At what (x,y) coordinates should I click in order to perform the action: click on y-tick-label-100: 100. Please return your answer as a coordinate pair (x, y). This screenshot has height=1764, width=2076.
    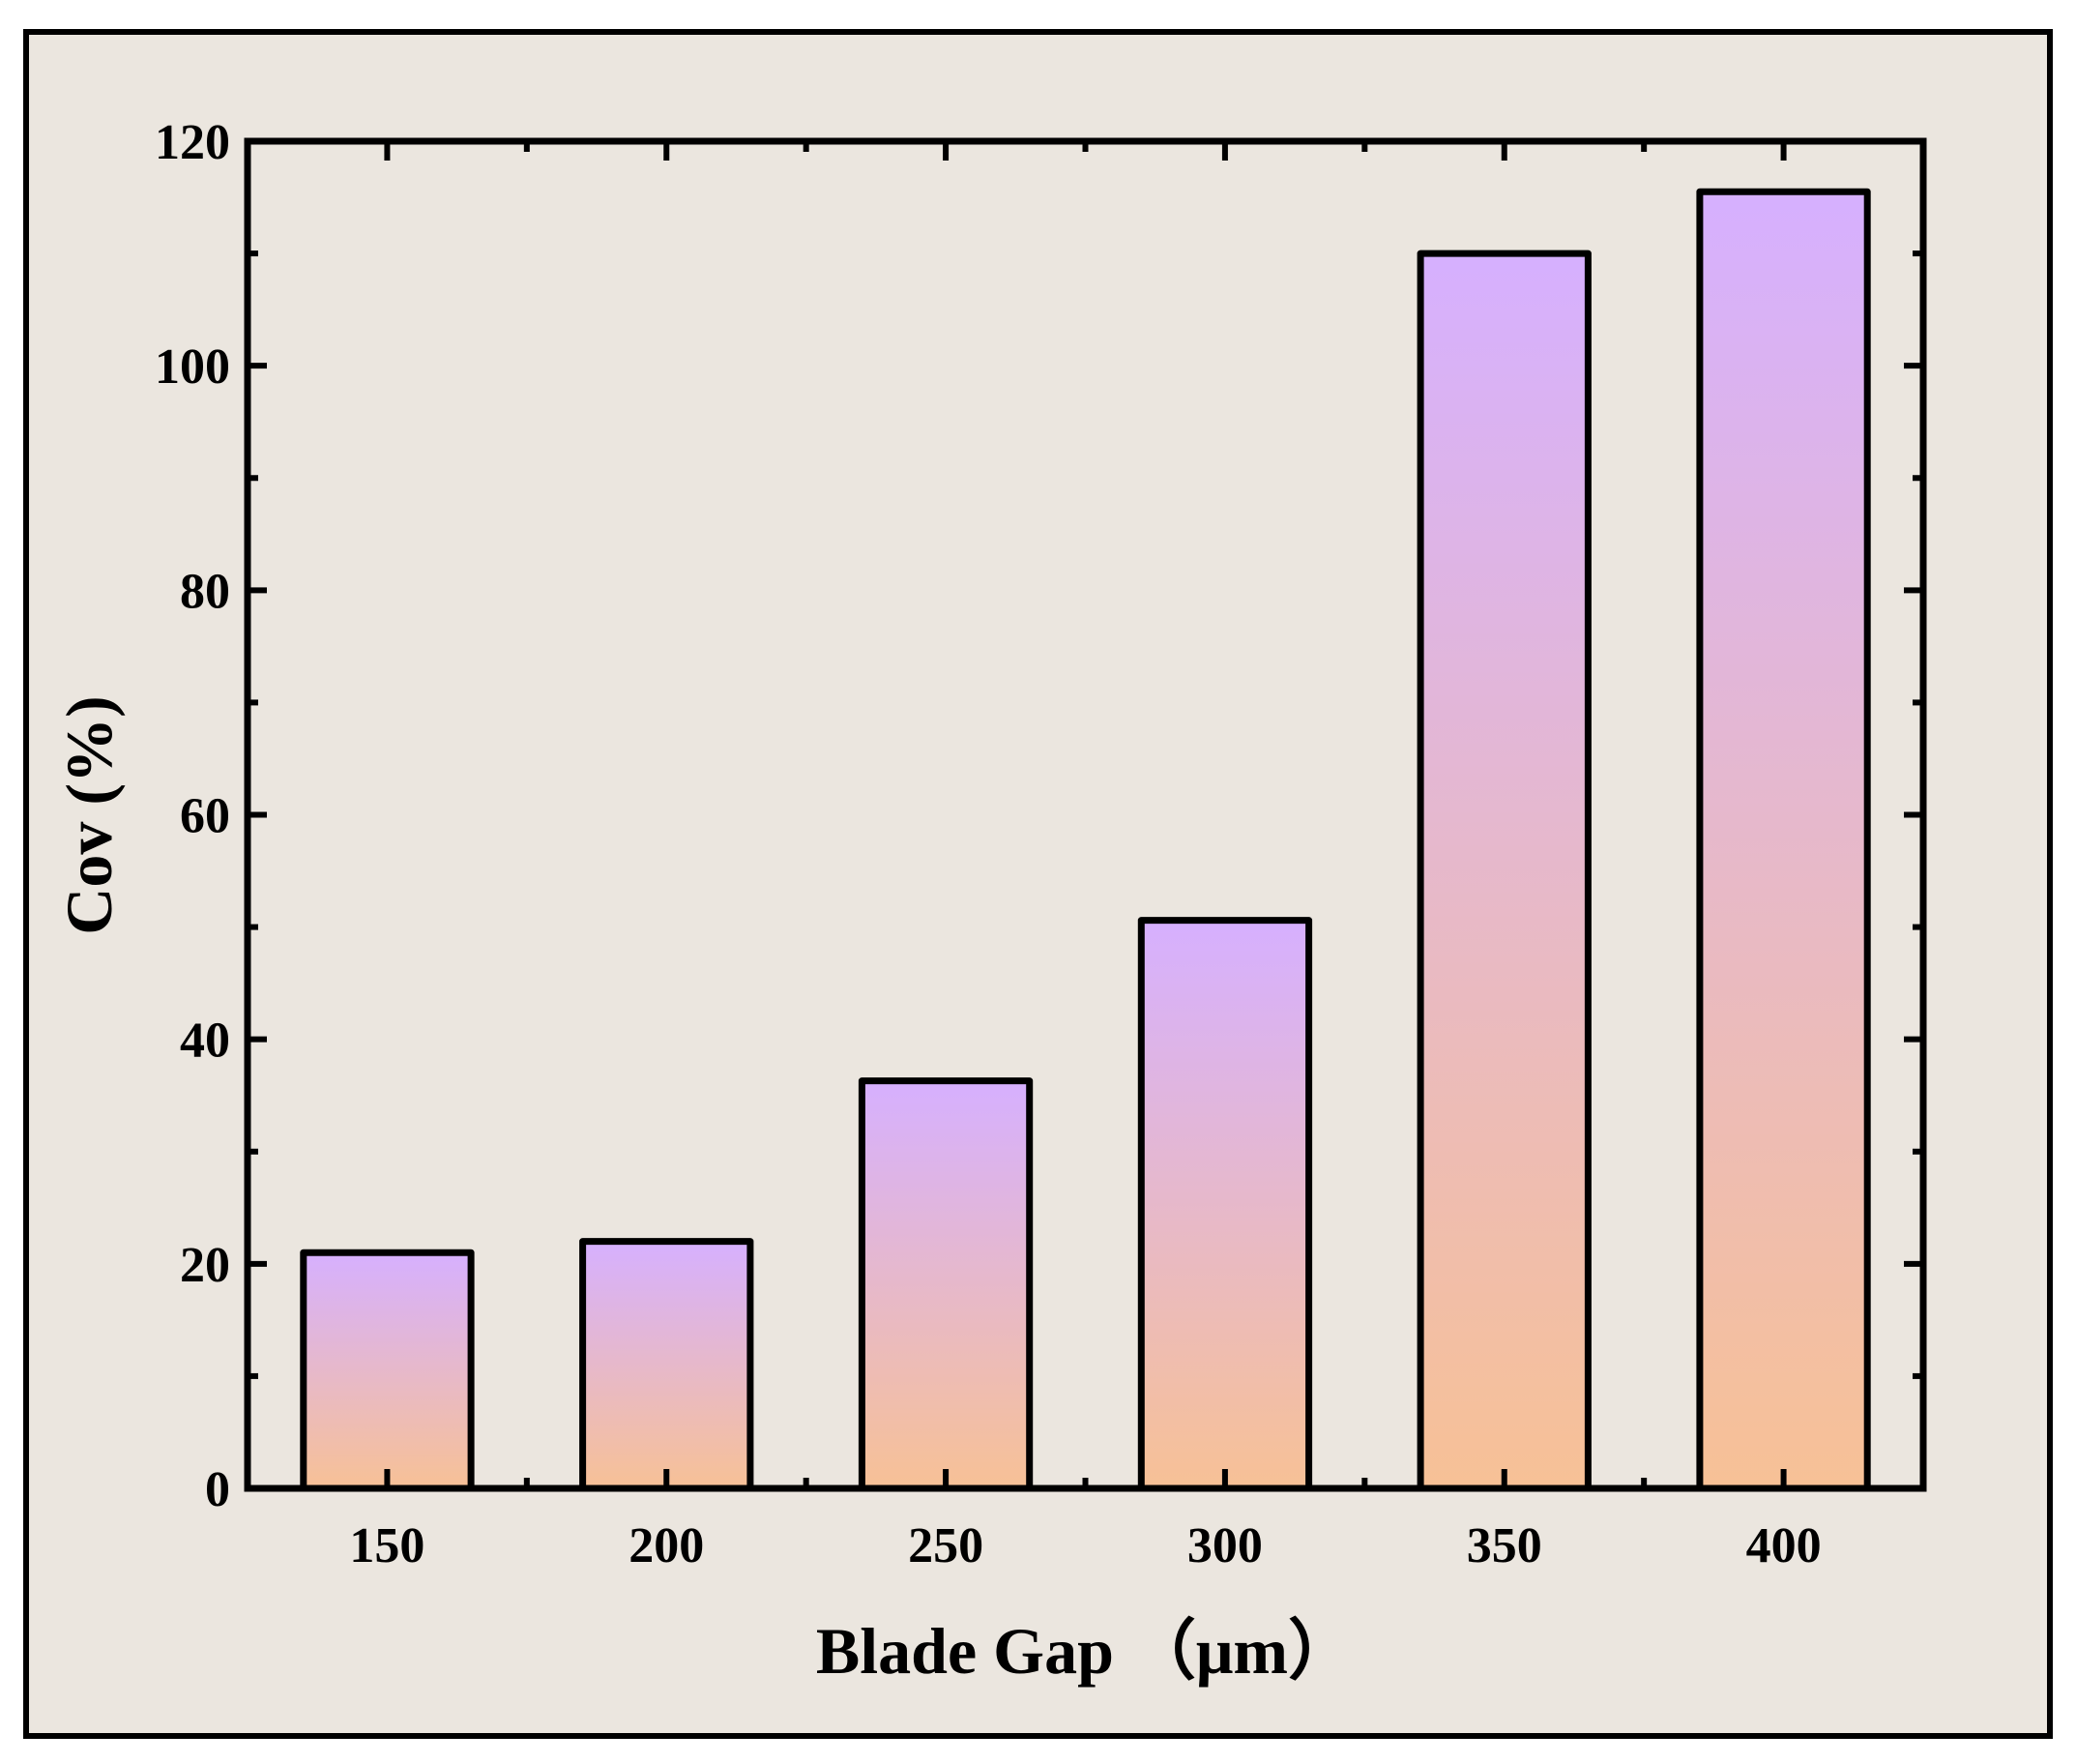
    Looking at the image, I should click on (192, 367).